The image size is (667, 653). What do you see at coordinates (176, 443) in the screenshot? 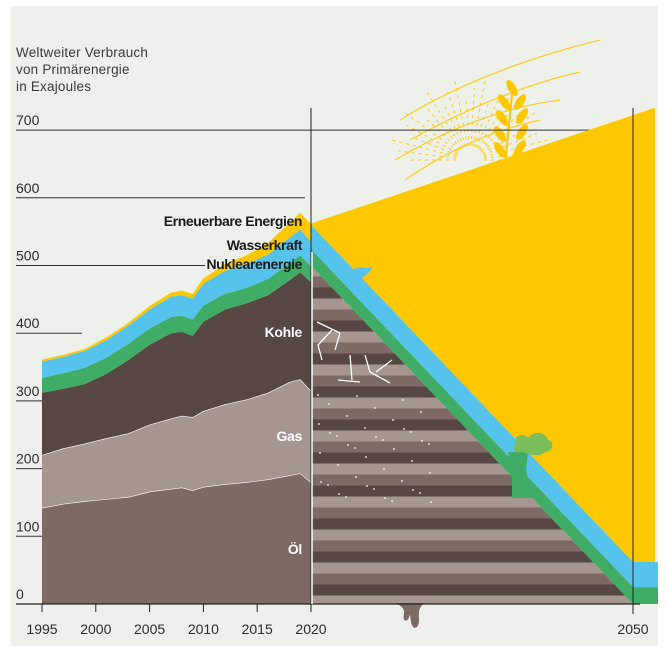
I see `area-gas` at bounding box center [176, 443].